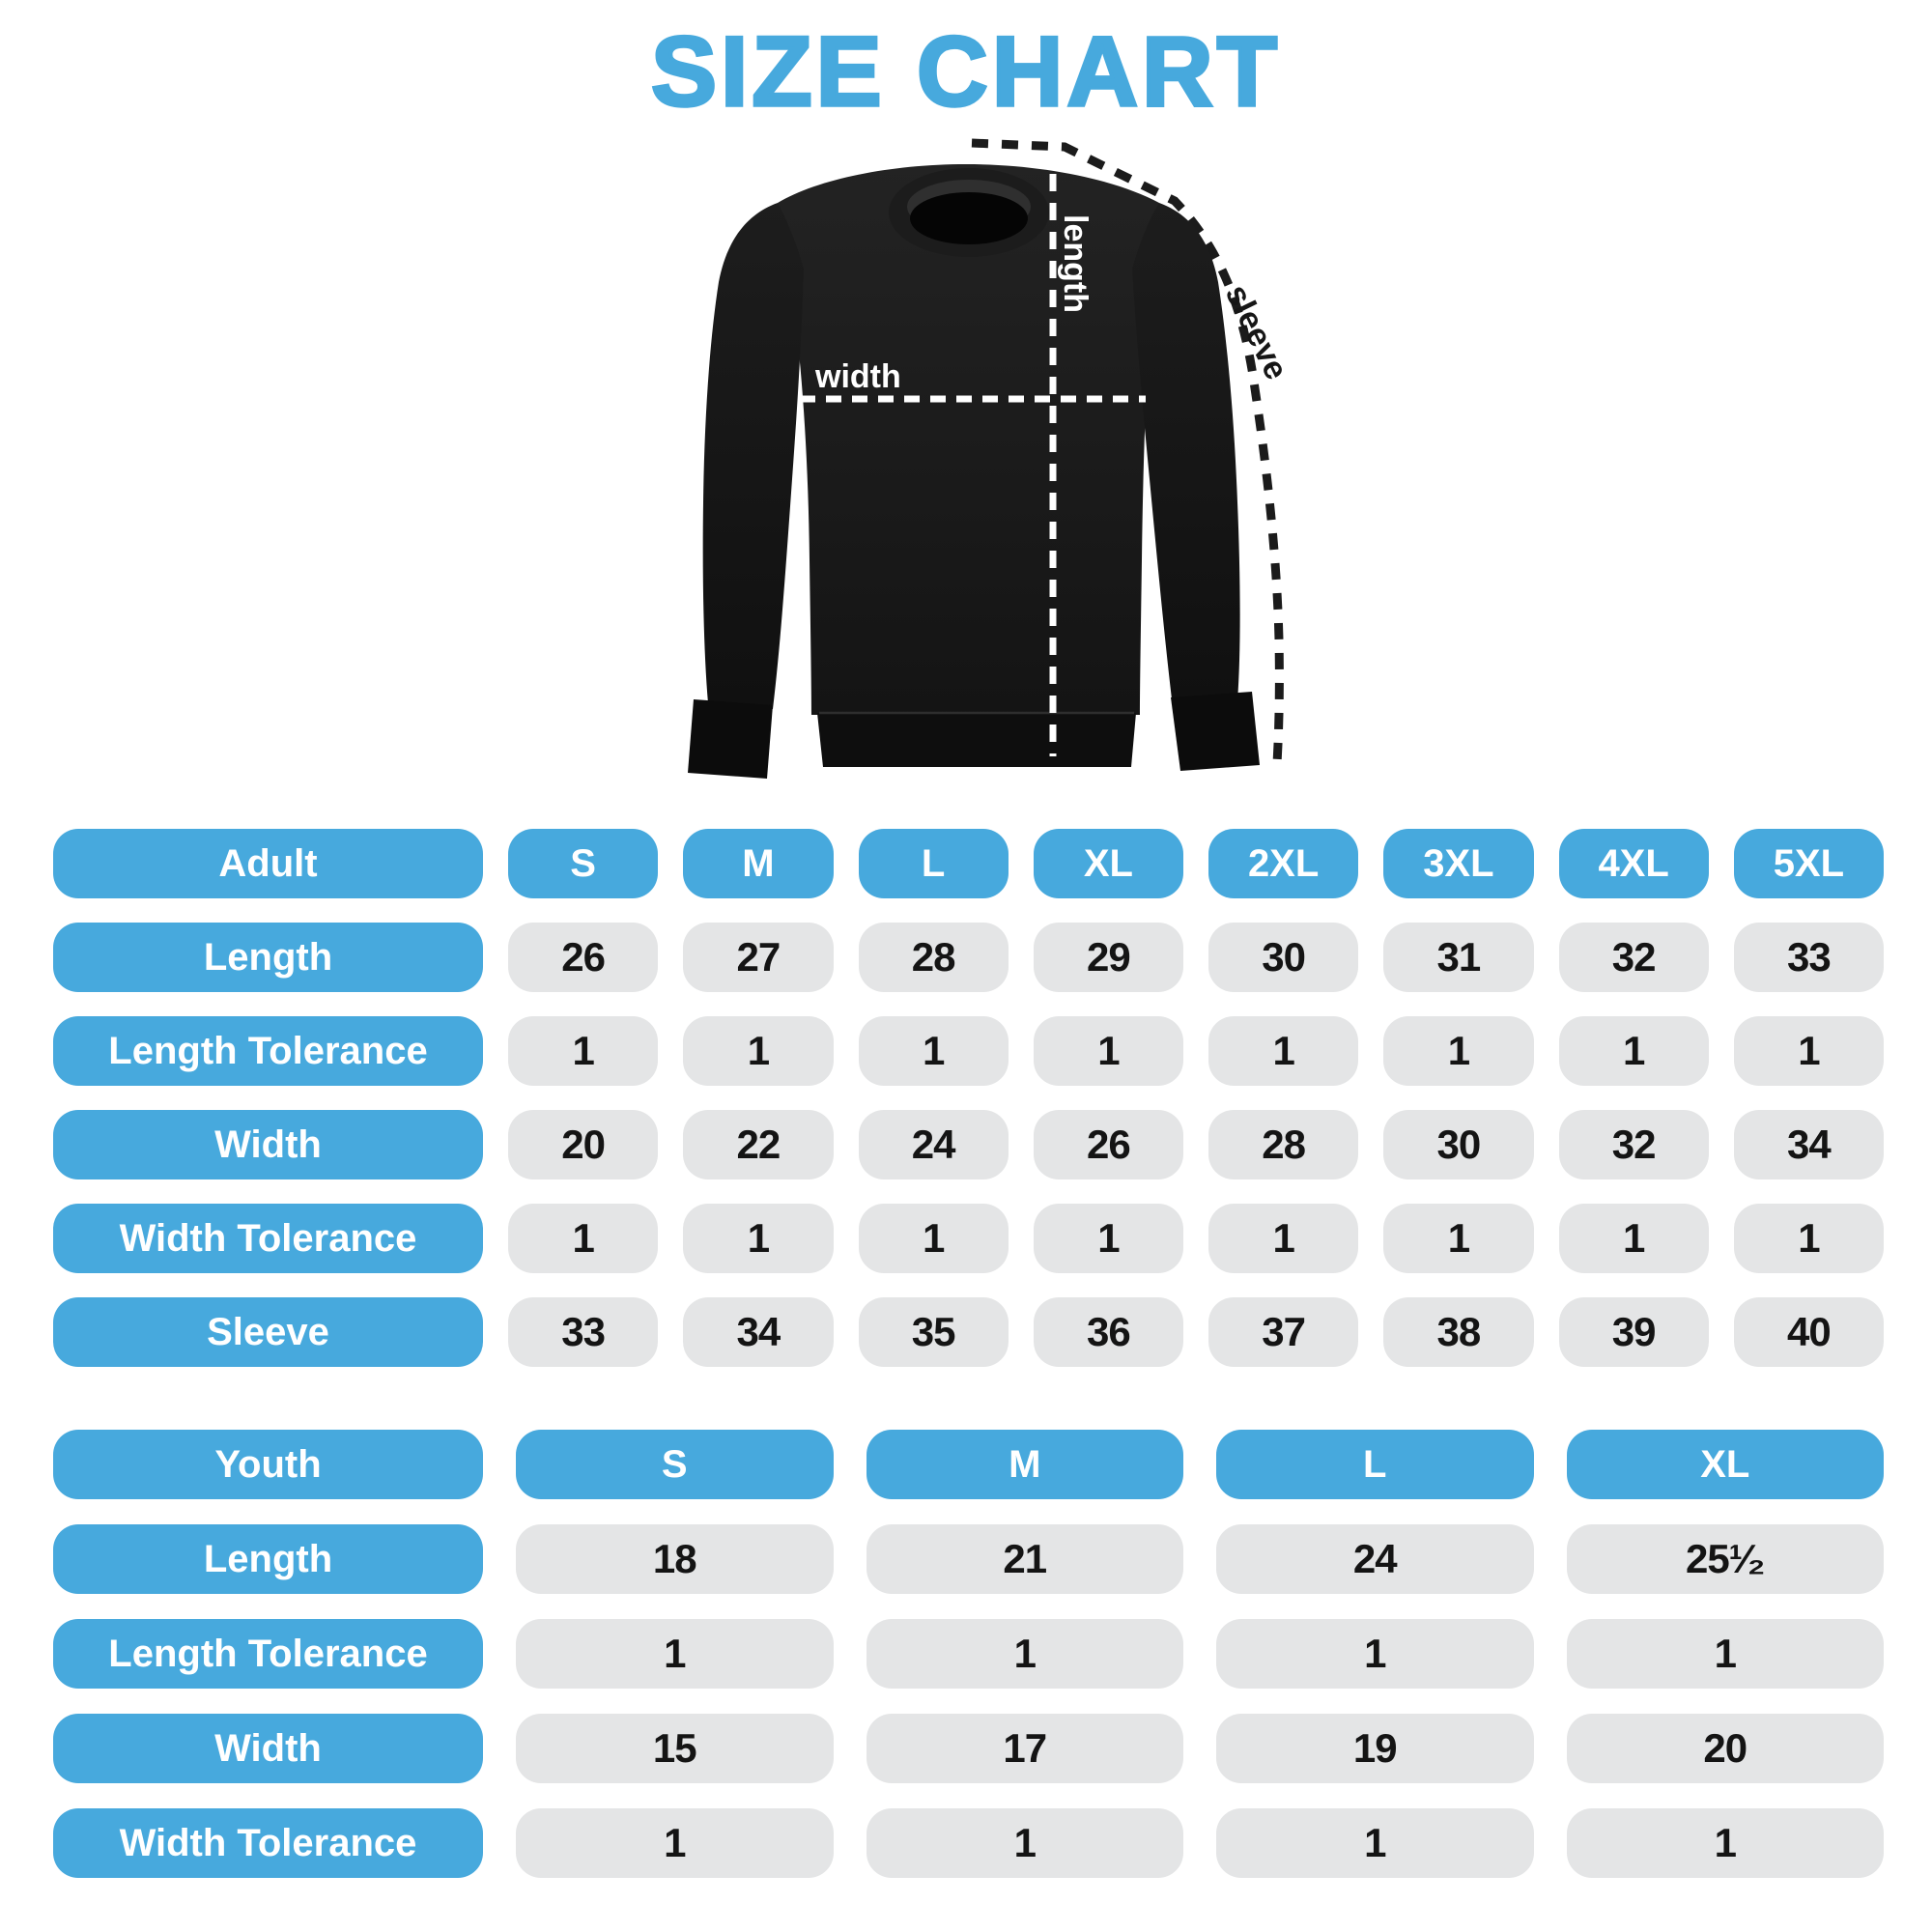 This screenshot has height=1932, width=1932. I want to click on sweatshirt-body, so click(968, 439).